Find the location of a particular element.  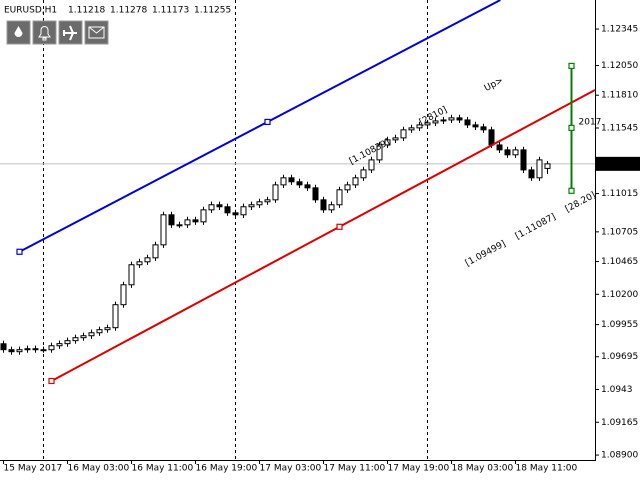

alert-button is located at coordinates (44, 32).